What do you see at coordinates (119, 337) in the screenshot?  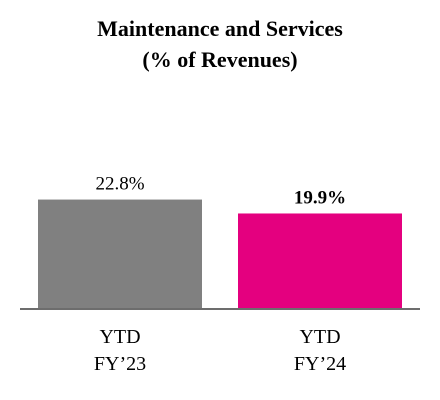 I see `category-label-1-line-1: YTD` at bounding box center [119, 337].